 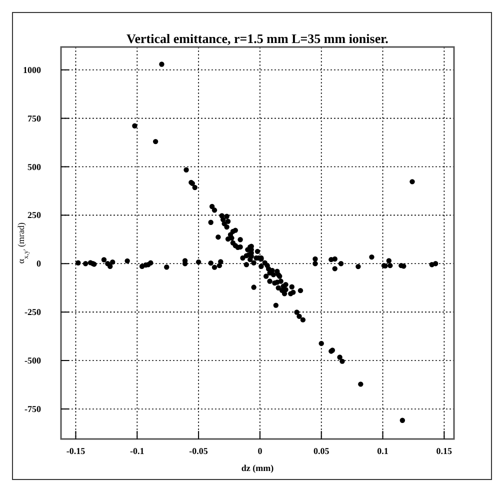 I want to click on x-tick-label: -0.05, so click(x=198, y=451).